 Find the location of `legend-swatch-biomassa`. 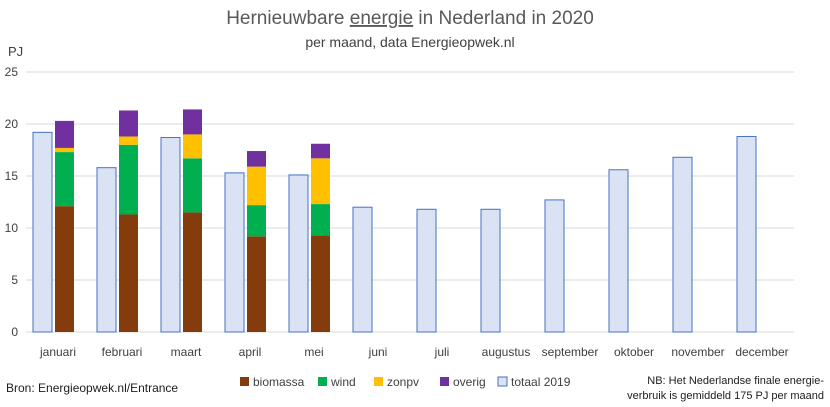

legend-swatch-biomassa is located at coordinates (244, 381).